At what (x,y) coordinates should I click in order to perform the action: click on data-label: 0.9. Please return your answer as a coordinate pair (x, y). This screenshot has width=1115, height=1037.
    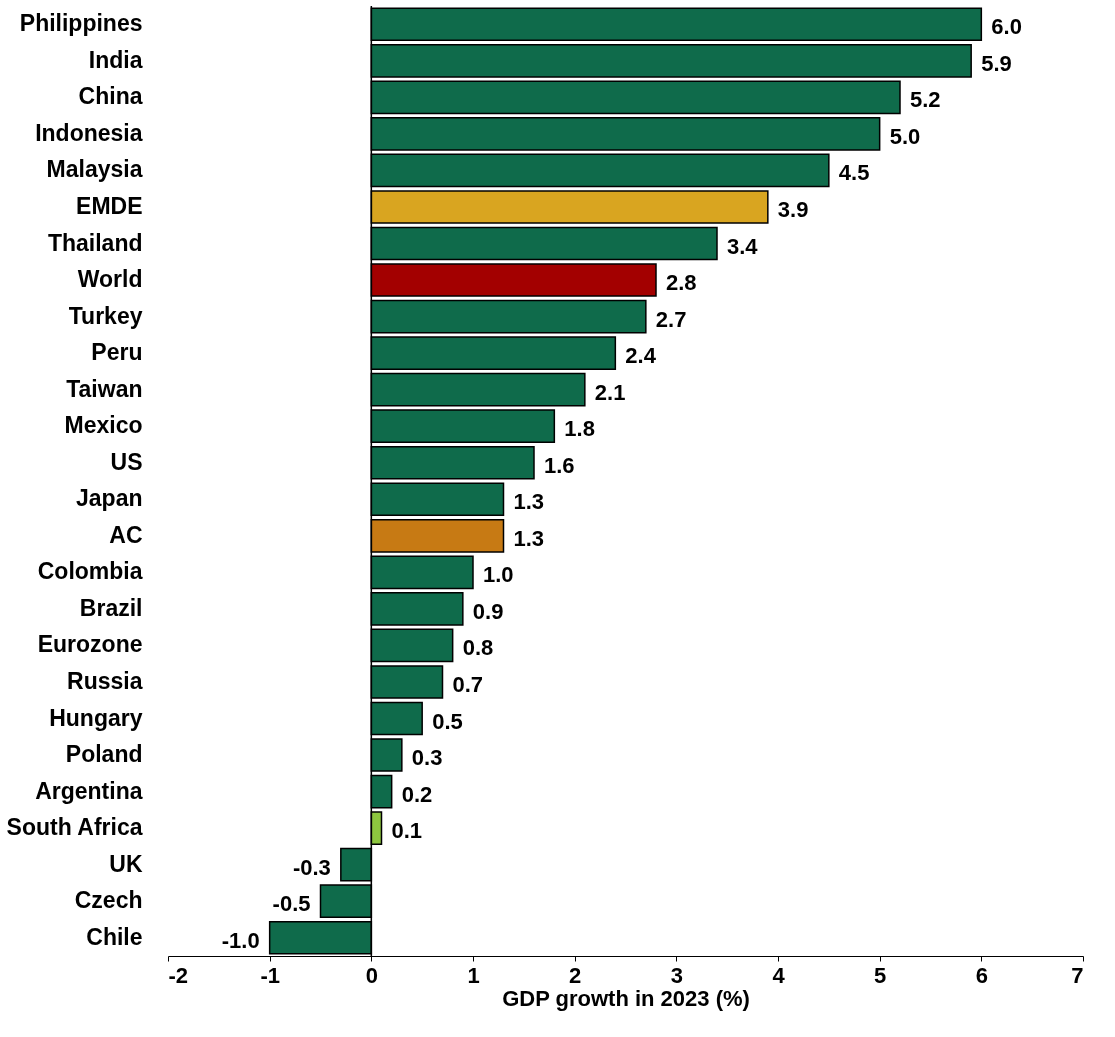
    Looking at the image, I should click on (488, 611).